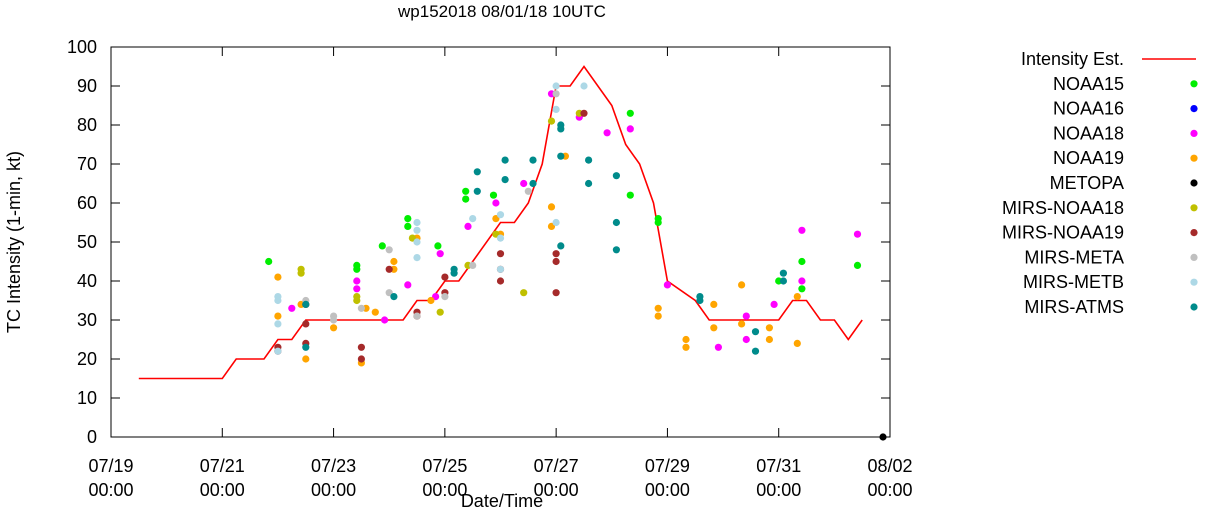  Describe the element at coordinates (1194, 307) in the screenshot. I see `legend-swatch-mirs-atms` at that location.